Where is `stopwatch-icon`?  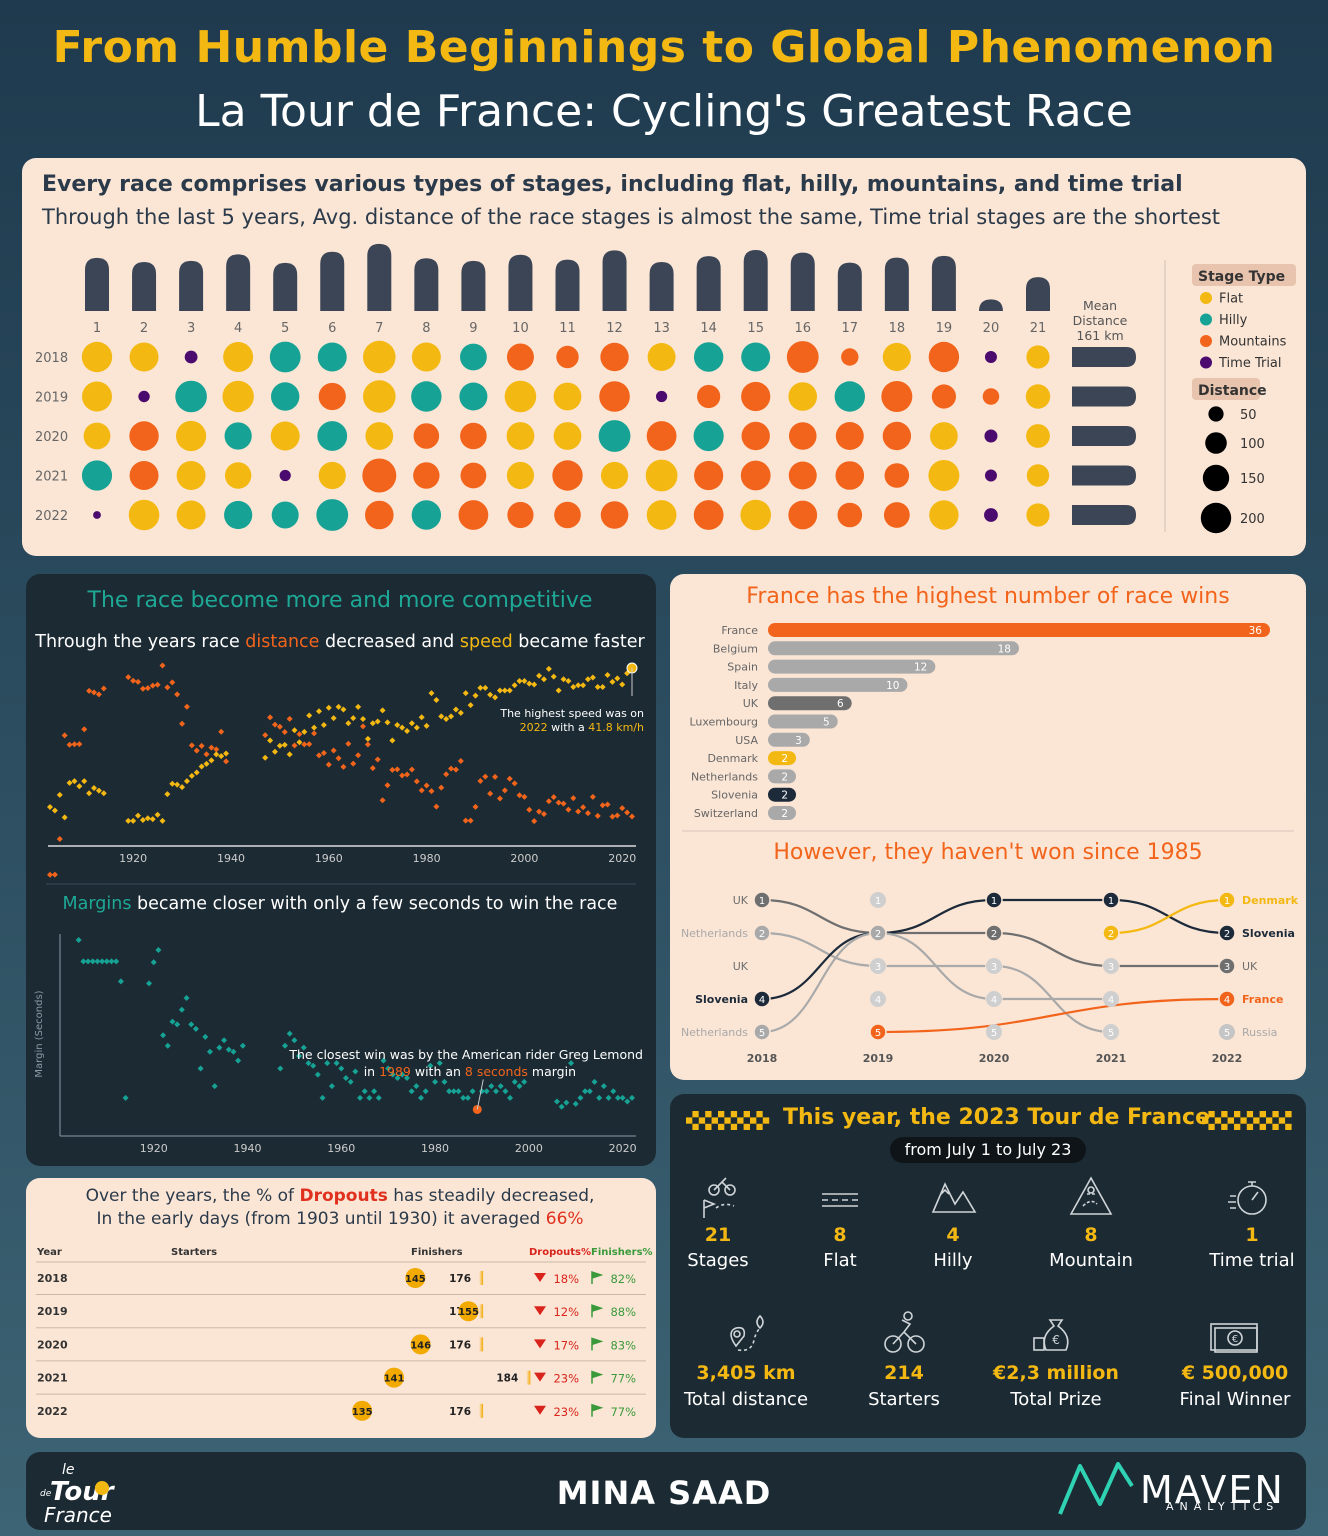 stopwatch-icon is located at coordinates (1247, 1198).